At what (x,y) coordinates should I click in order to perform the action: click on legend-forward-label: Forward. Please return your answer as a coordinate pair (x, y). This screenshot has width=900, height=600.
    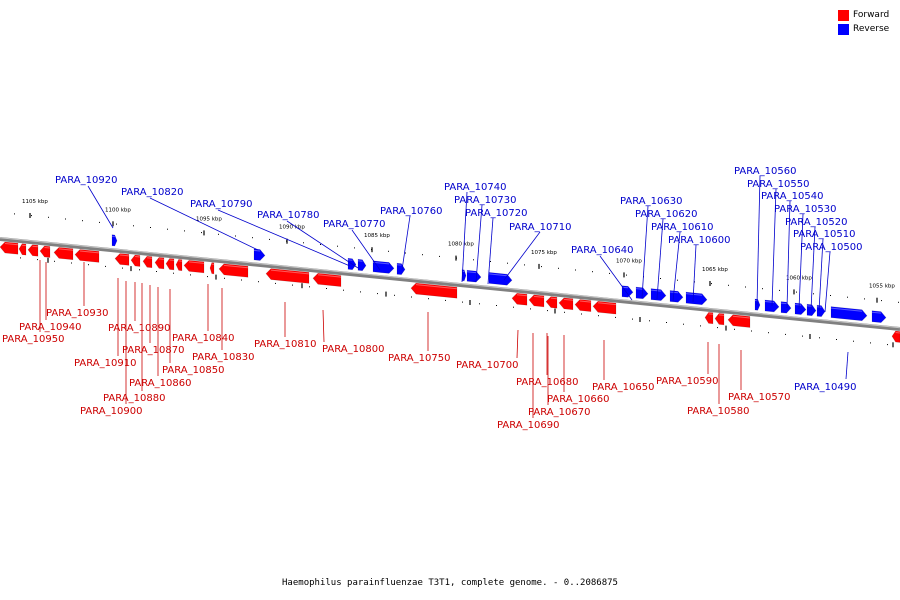
    Looking at the image, I should click on (871, 15).